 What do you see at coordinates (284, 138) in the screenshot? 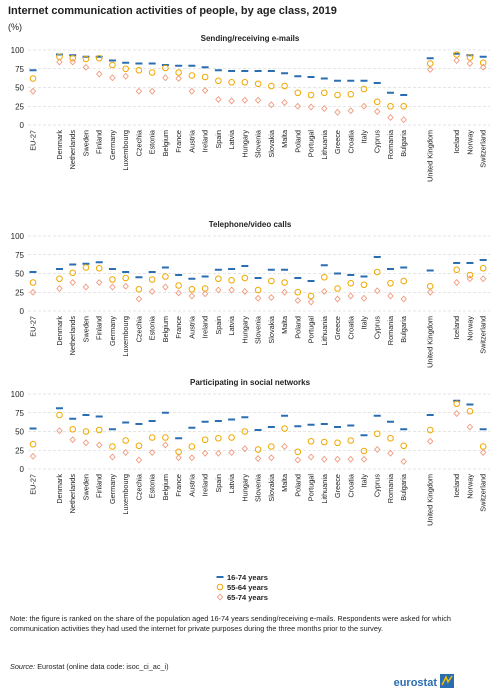
I see `x-tick-label: Malta` at bounding box center [284, 138].